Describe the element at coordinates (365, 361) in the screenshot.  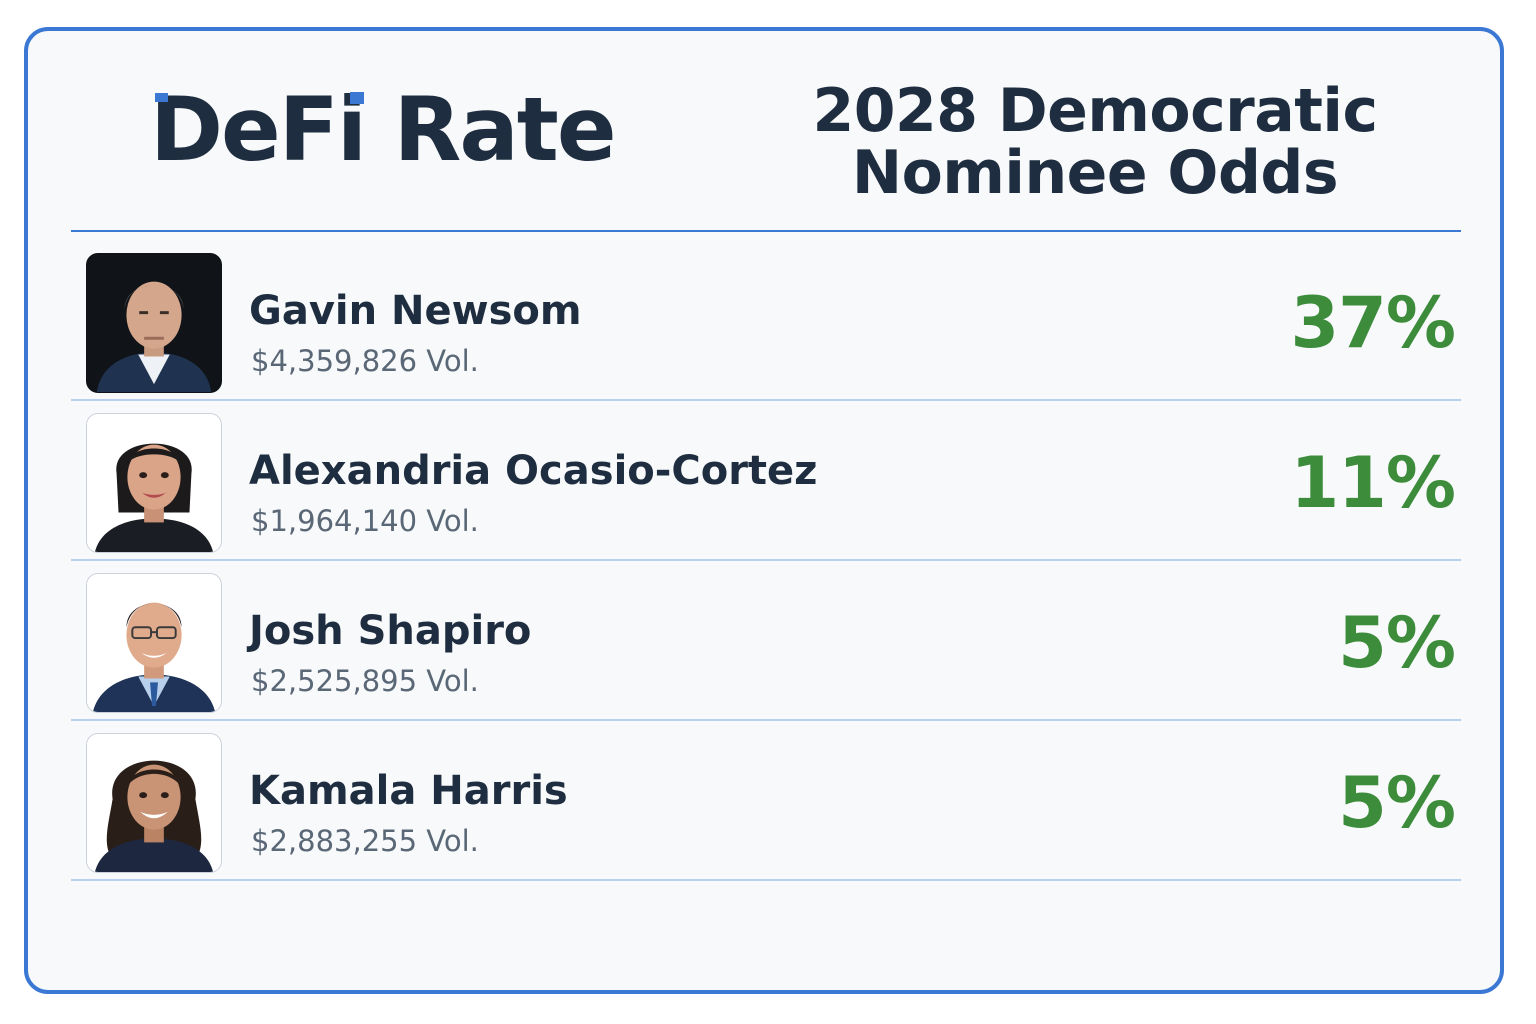
I see `candidate-volume: $4,359,826 Vol.` at that location.